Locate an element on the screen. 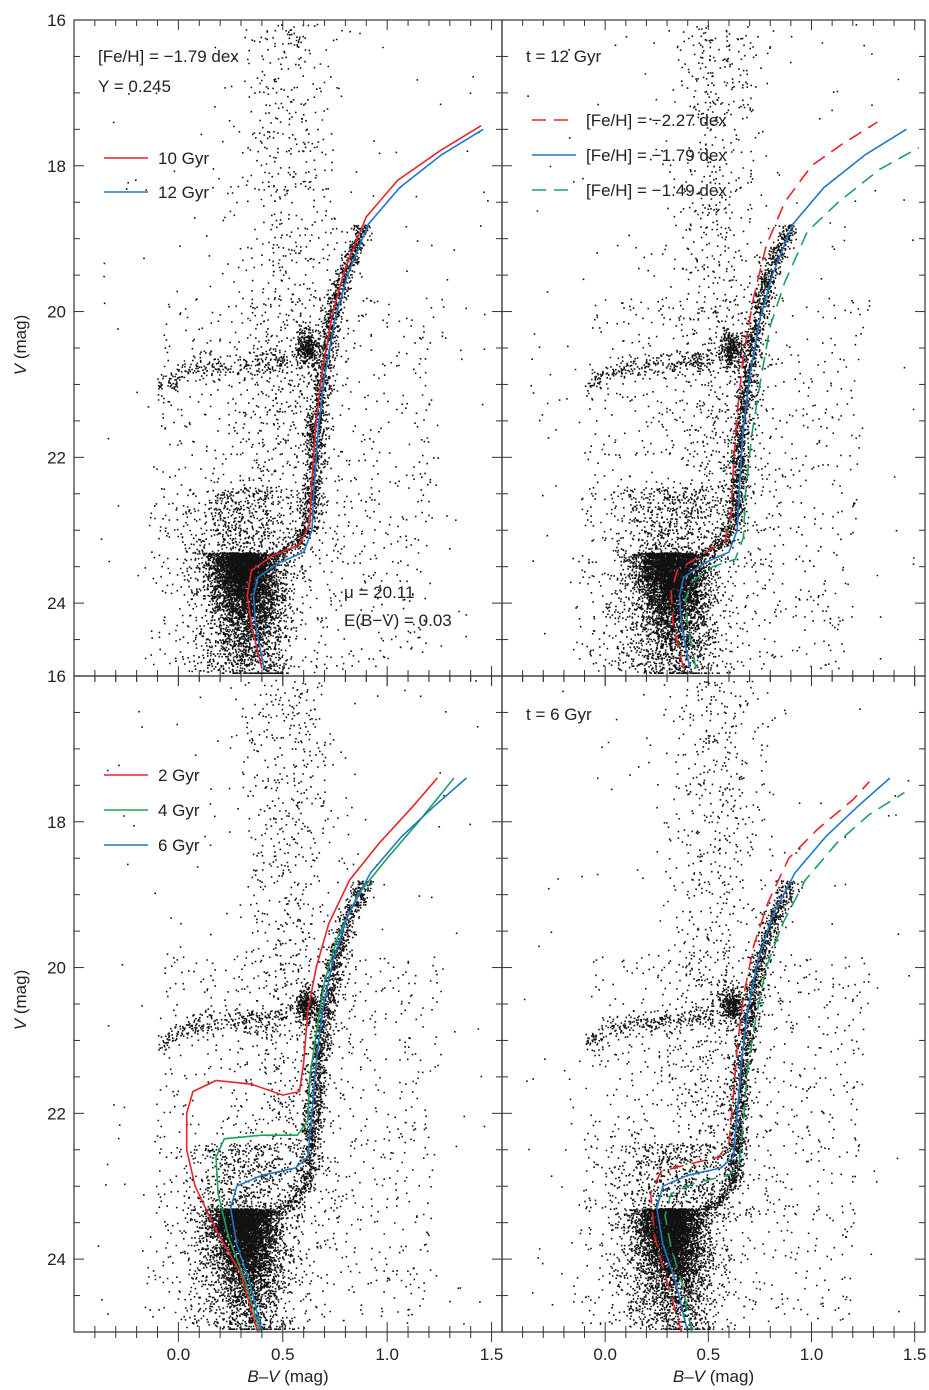 The width and height of the screenshot is (929, 1390). distance-annotation: E(B−V) = 0.03 is located at coordinates (398, 620).